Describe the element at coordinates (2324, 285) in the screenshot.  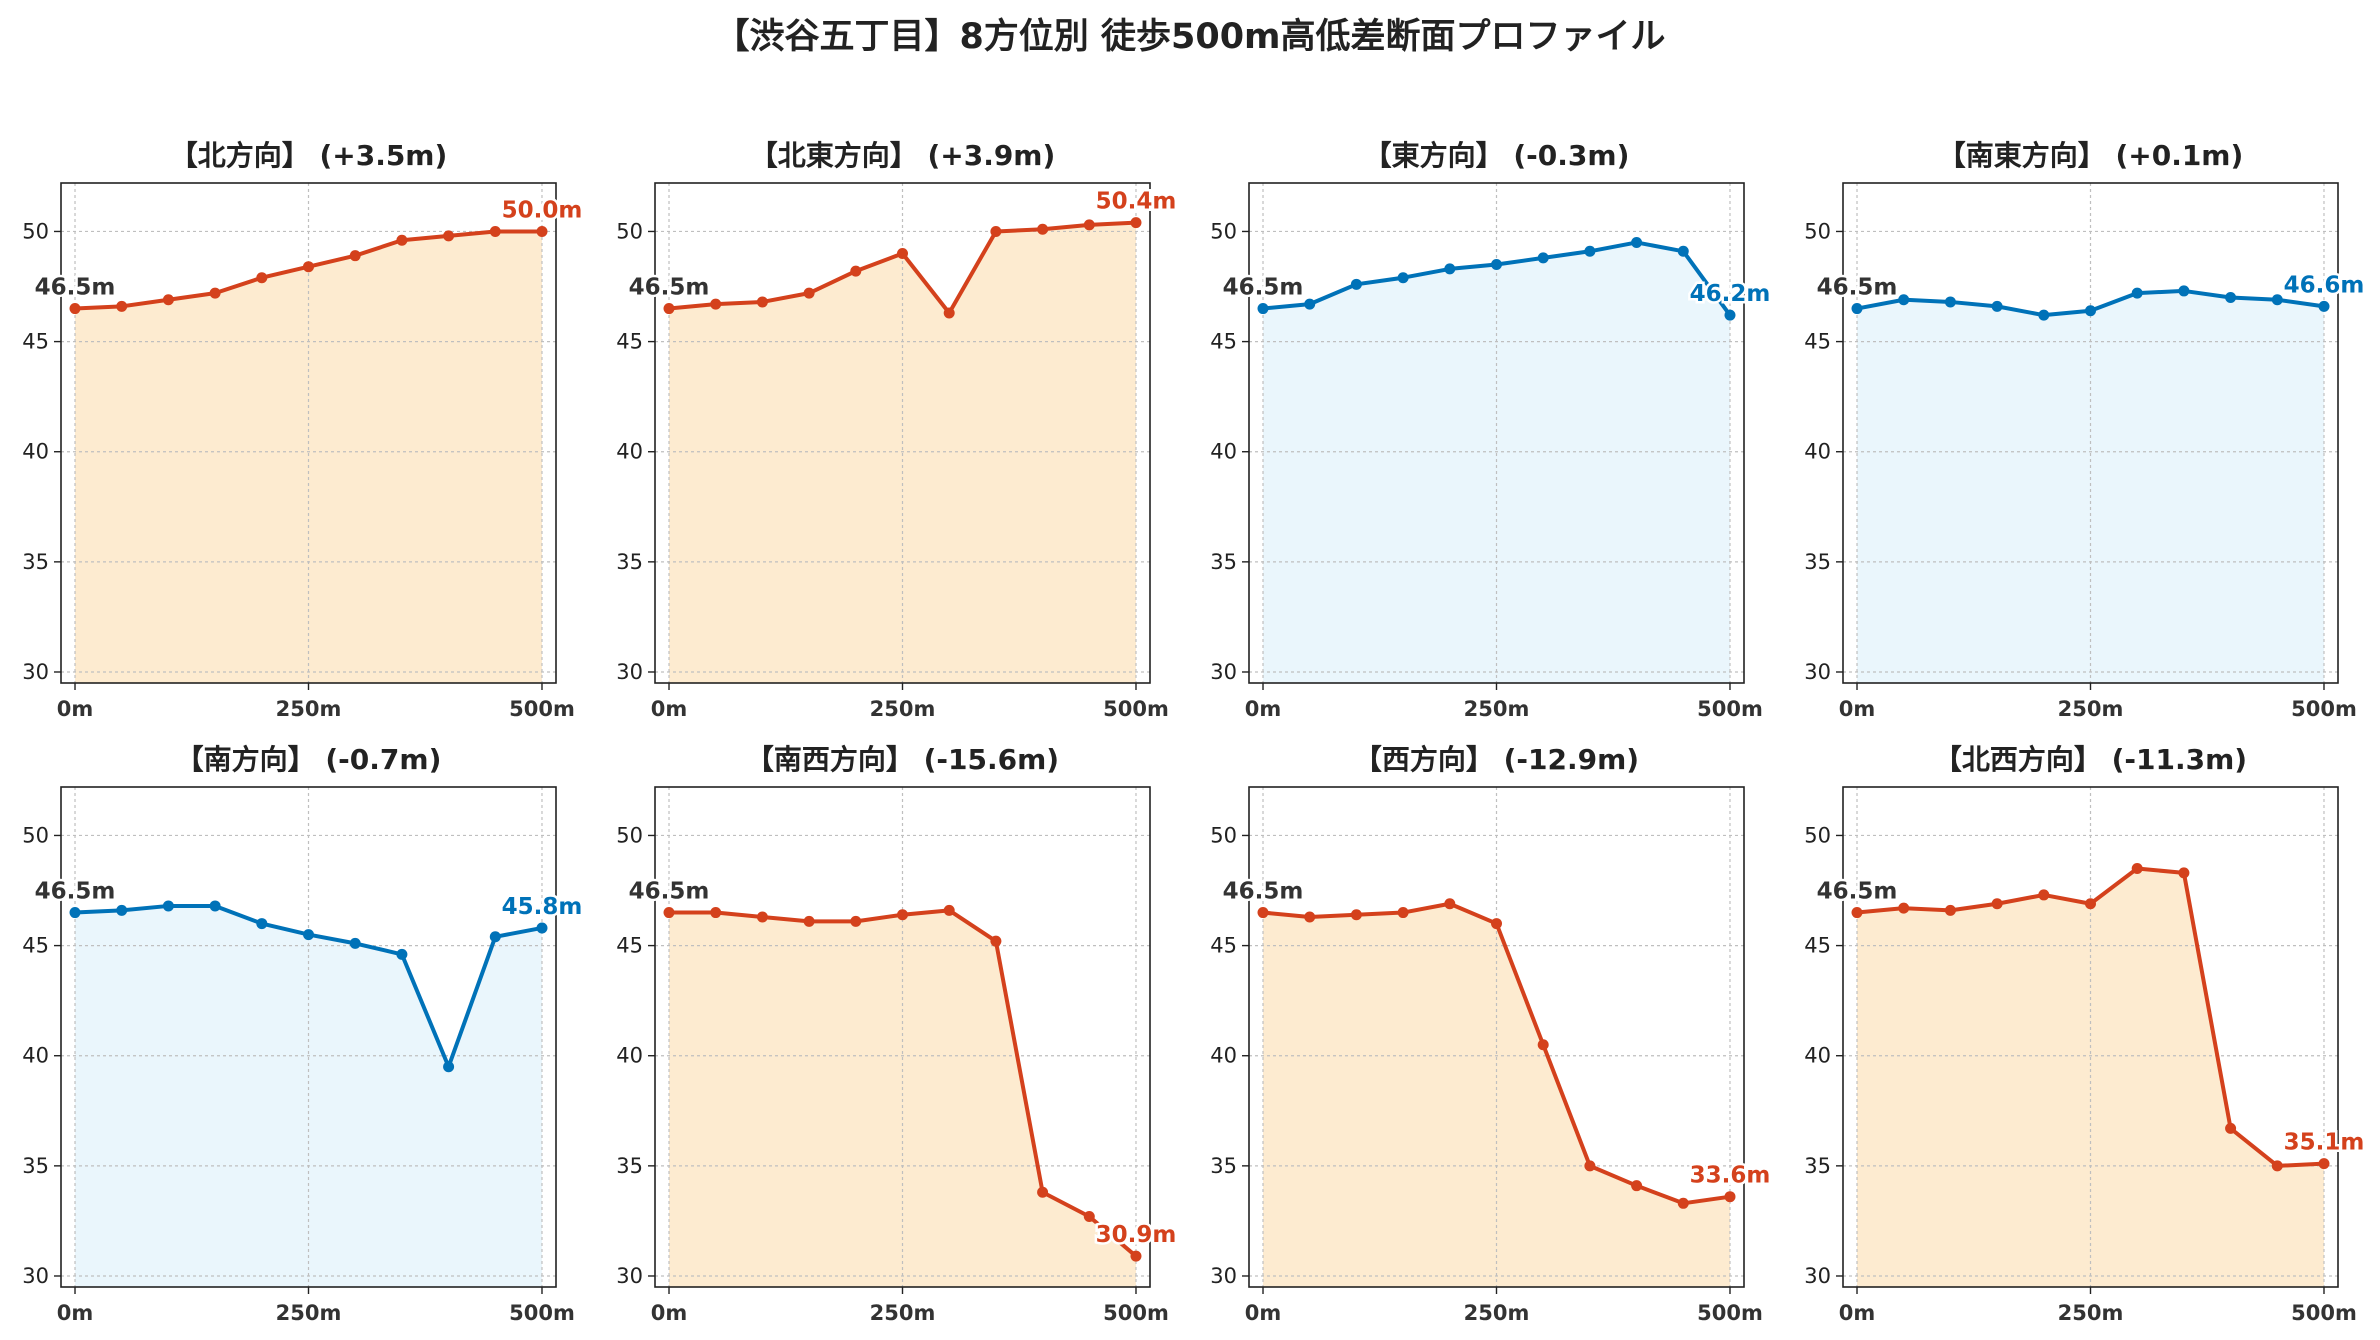
I see `end-elevation-label: 46.6m` at that location.